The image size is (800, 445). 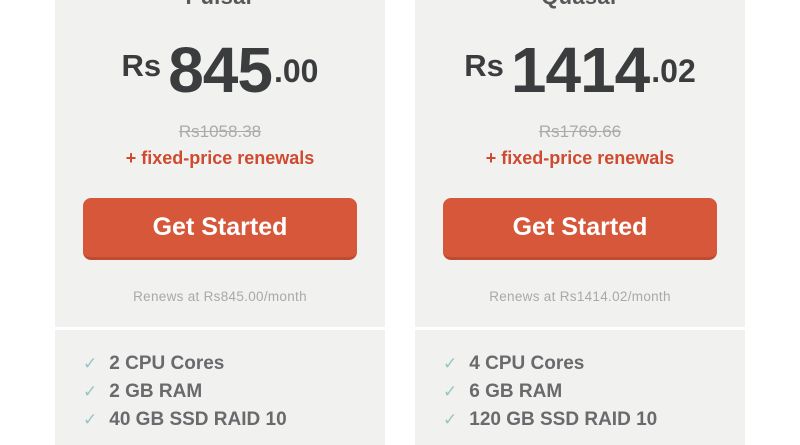 I want to click on plan-name: Pulsar, so click(x=219, y=4).